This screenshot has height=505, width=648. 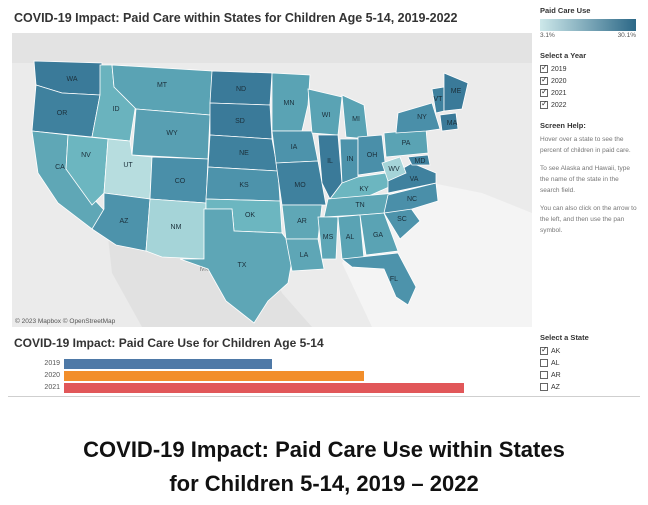 I want to click on state-la, so click(x=305, y=255).